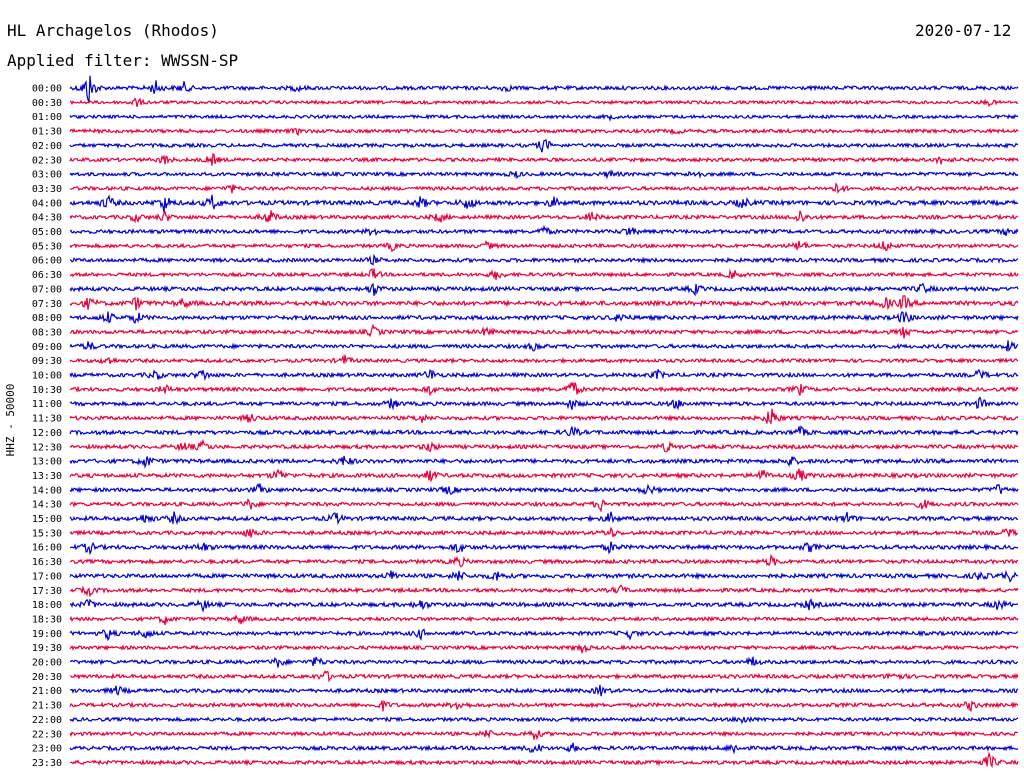  I want to click on time-tick-label: 23:30, so click(47, 763).